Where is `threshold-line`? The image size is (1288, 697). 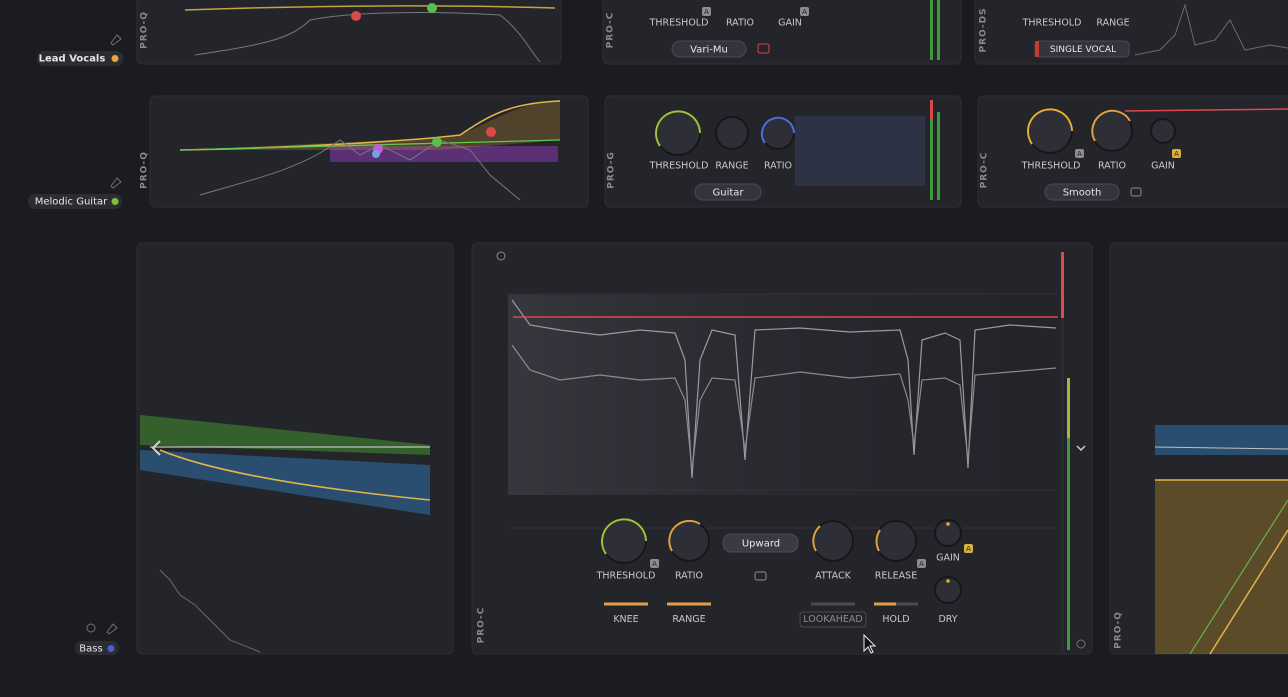 threshold-line is located at coordinates (1206, 110).